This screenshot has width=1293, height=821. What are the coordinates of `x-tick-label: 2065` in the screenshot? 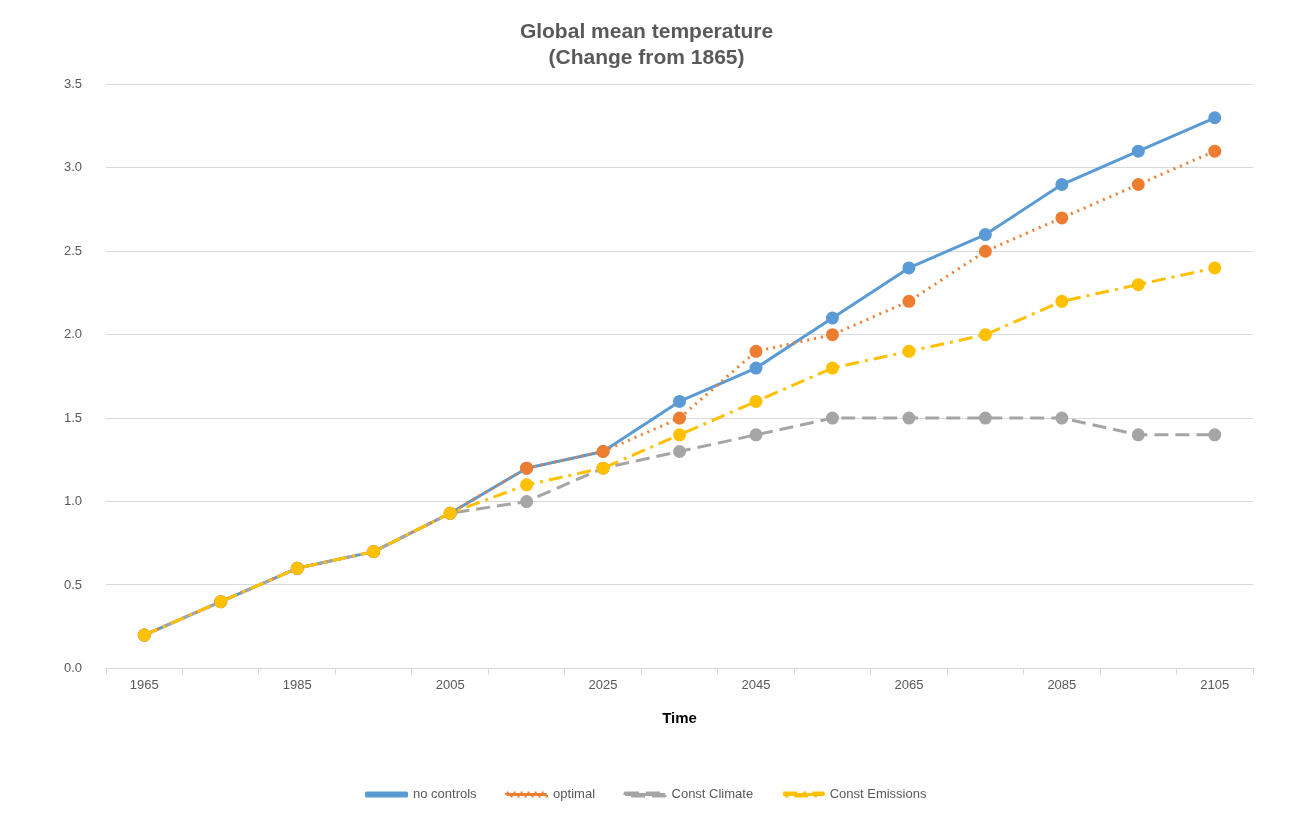 It's located at (909, 684).